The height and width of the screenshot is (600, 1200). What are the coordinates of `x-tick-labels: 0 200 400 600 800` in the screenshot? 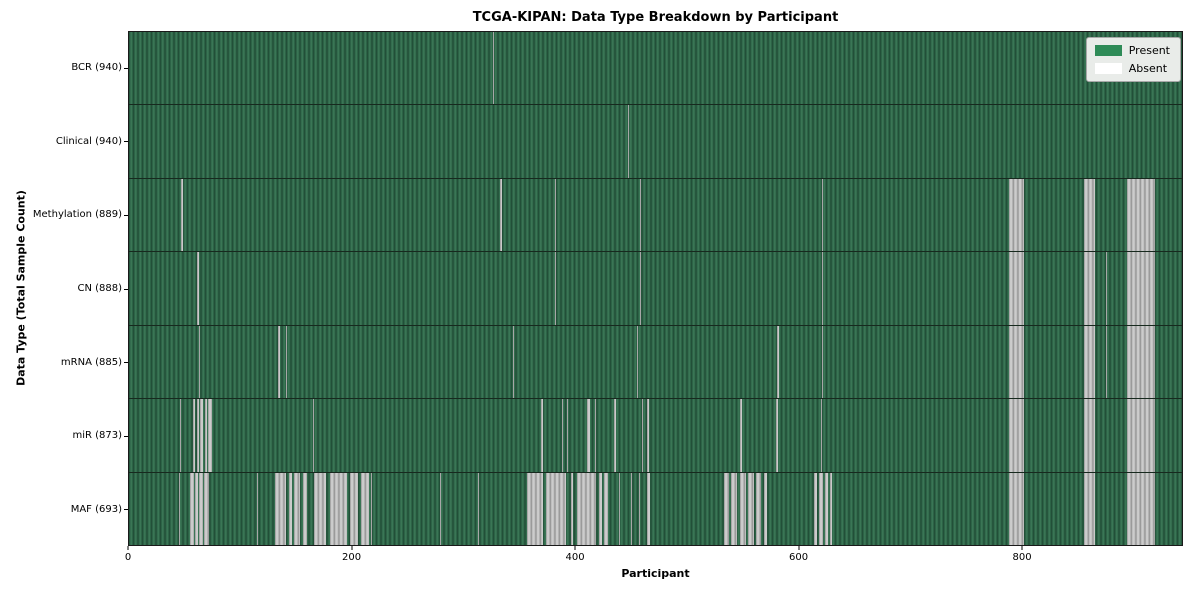 It's located at (654, 559).